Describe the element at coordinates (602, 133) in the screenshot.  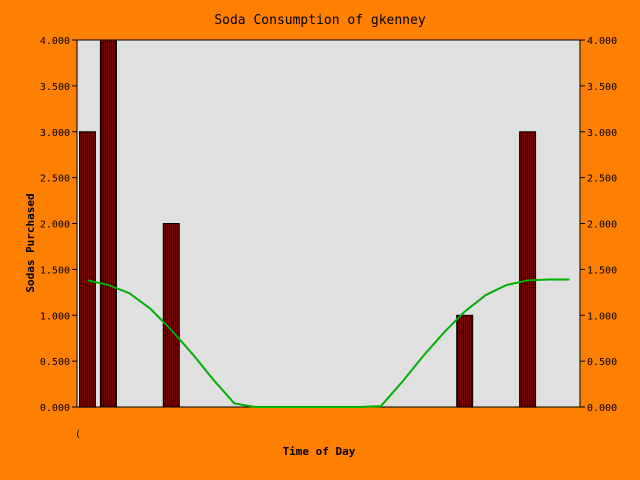
I see `y-tick-label-right-6: 3.000` at that location.